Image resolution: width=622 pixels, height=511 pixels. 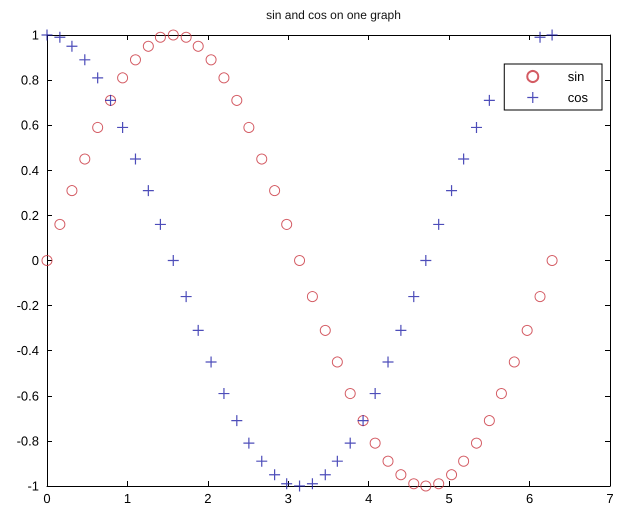 I want to click on x-tick-label: 1, so click(x=128, y=498).